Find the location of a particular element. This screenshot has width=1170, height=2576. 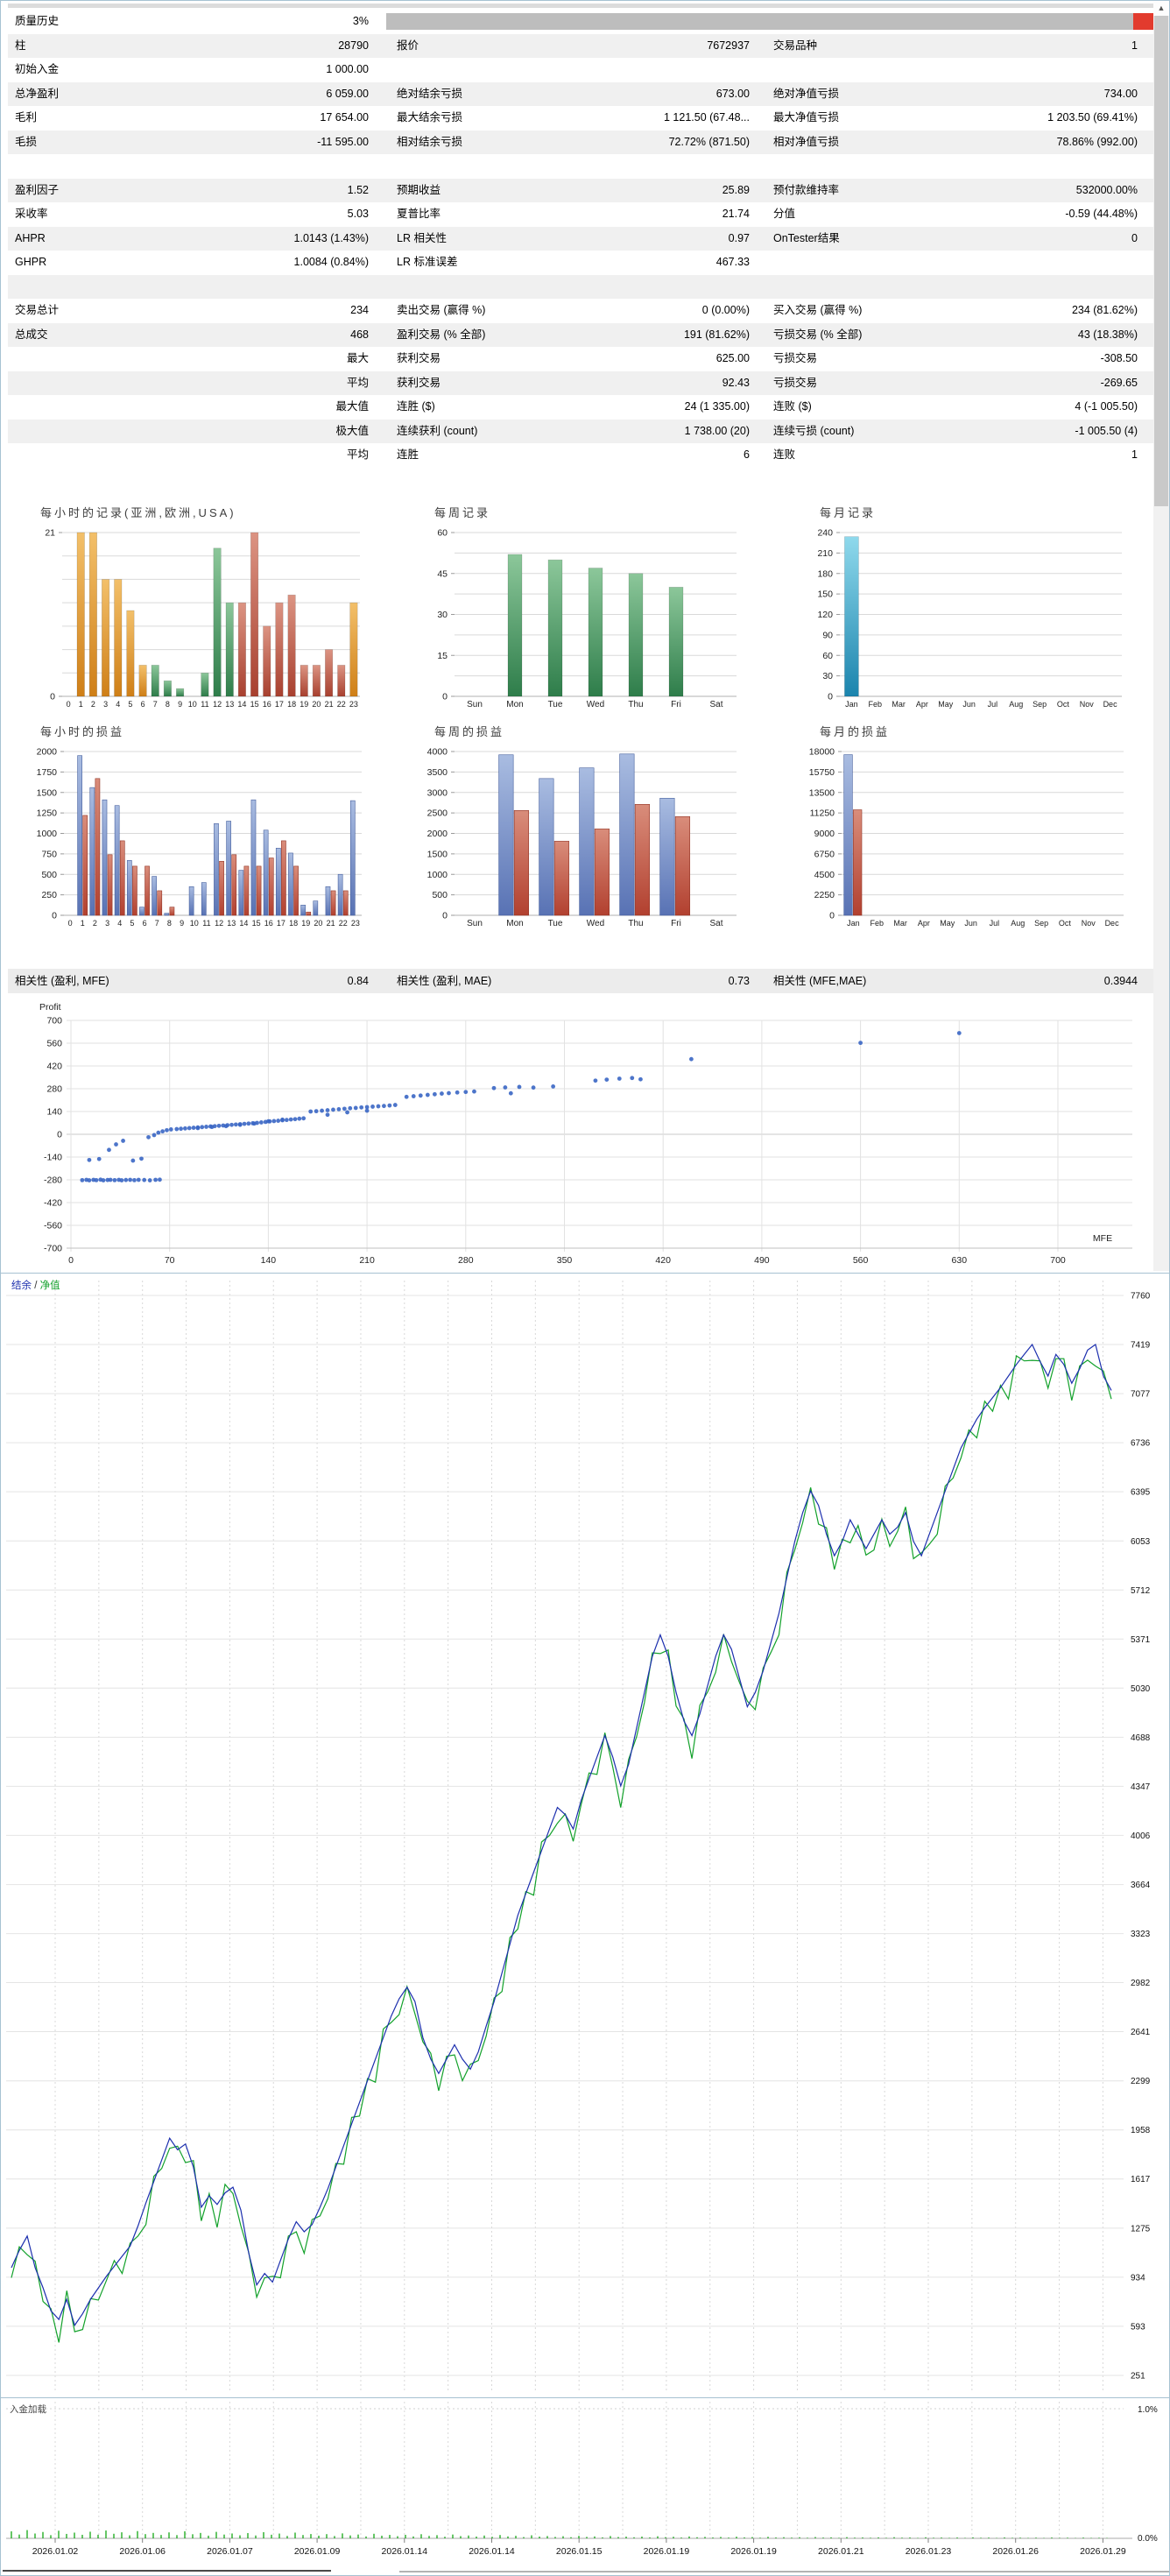

table-value: 1.52 is located at coordinates (358, 189).